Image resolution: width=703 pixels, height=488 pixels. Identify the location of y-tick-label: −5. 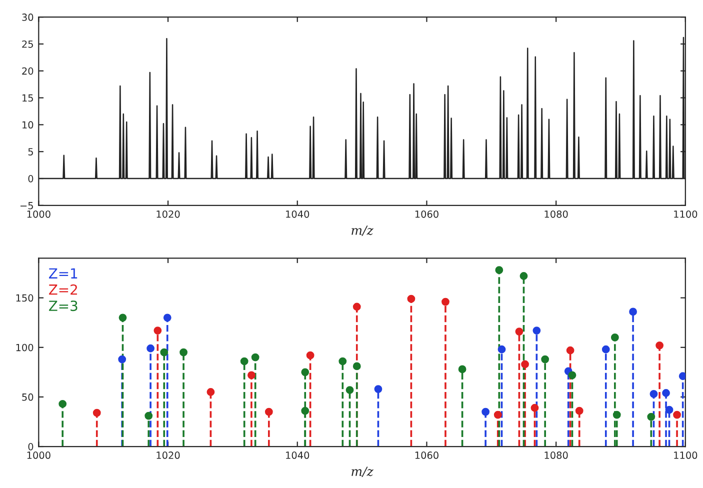
(26, 206).